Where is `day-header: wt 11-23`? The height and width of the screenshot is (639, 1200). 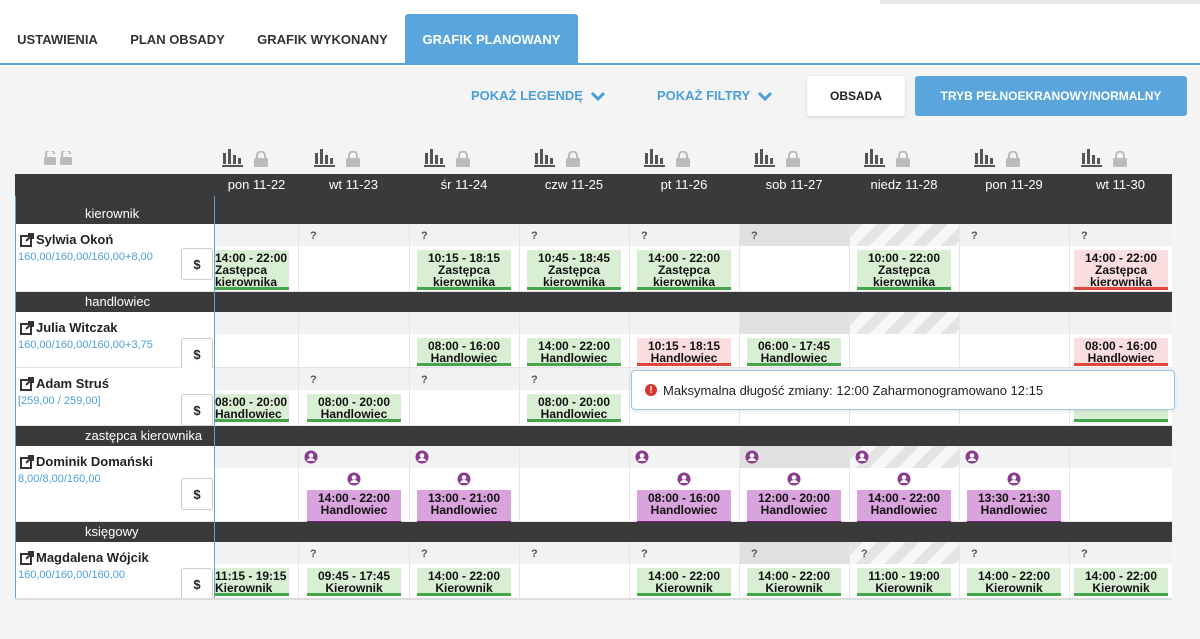
day-header: wt 11-23 is located at coordinates (353, 184).